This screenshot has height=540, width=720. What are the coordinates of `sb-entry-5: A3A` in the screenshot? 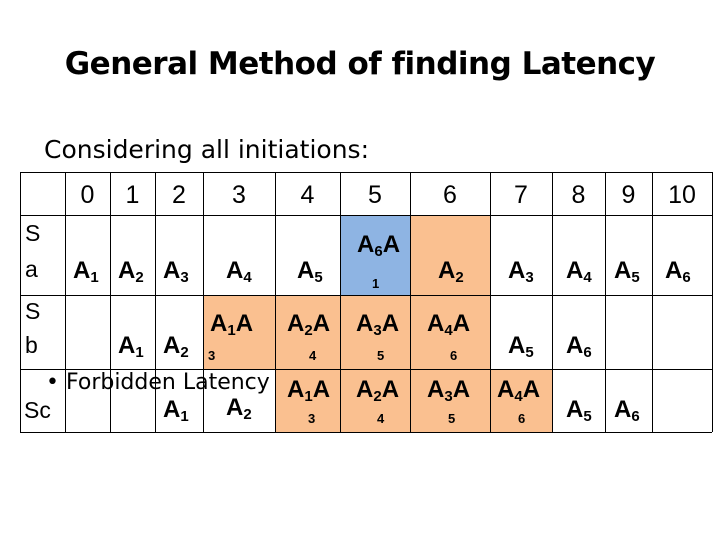 It's located at (378, 324).